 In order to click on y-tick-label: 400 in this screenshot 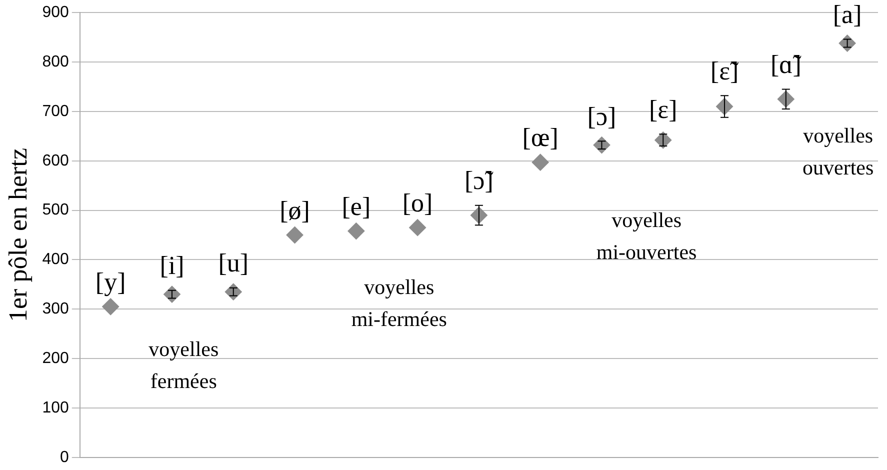, I will do `click(55, 259)`.